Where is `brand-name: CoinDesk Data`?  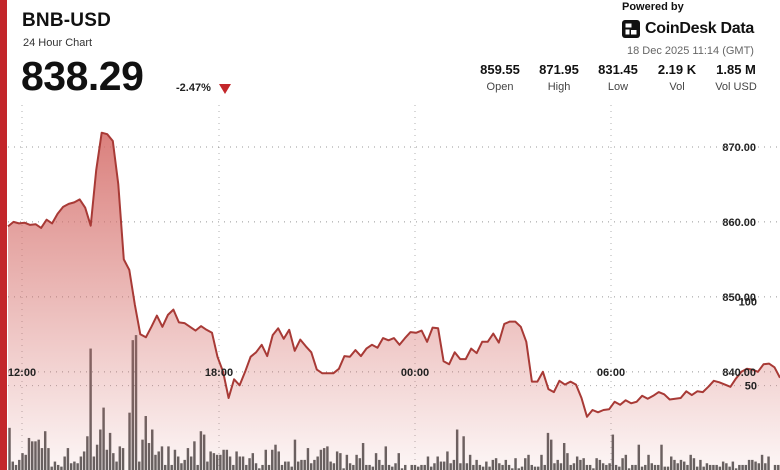
brand-name: CoinDesk Data is located at coordinates (700, 28).